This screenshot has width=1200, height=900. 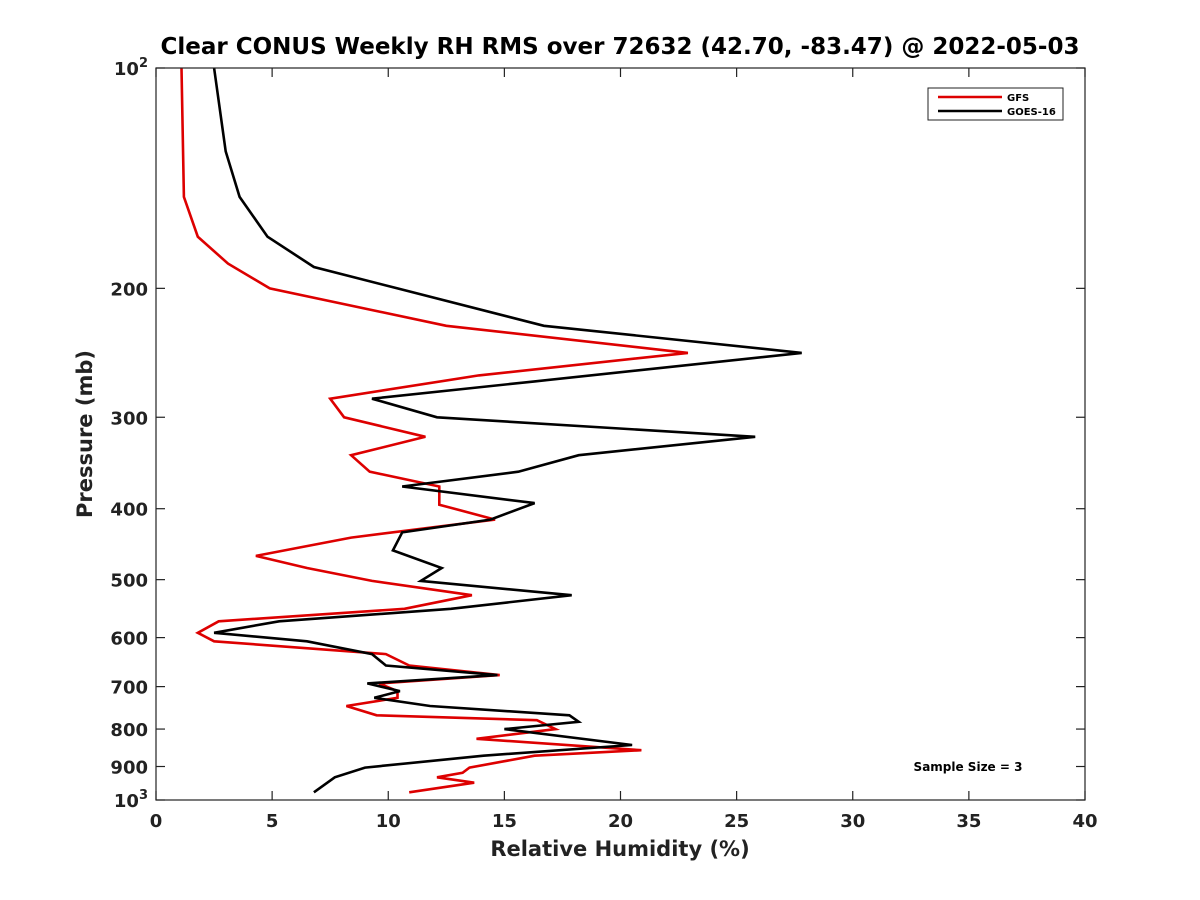 I want to click on x-tick-label: 15, so click(x=504, y=821).